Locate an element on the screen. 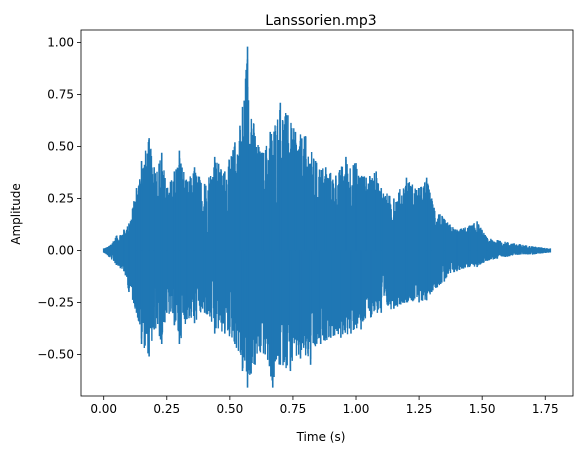  y-axis-ticks: −0.50 −0.25 0.00 0.25 0.50 0.75 1.00 is located at coordinates (59, 198).